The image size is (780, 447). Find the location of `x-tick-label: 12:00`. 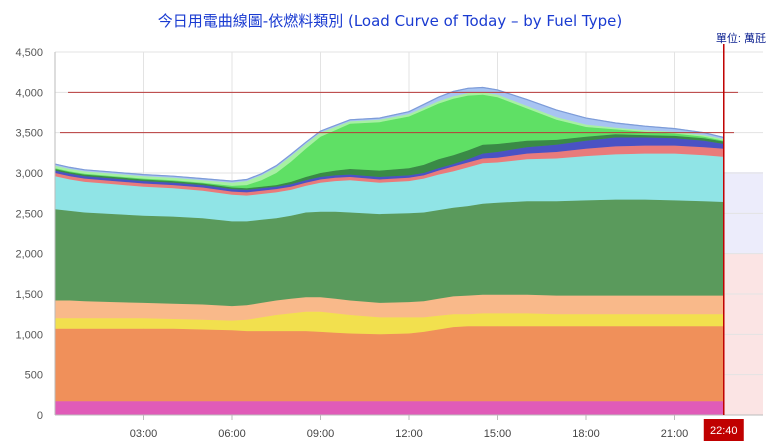

x-tick-label: 12:00 is located at coordinates (409, 434).